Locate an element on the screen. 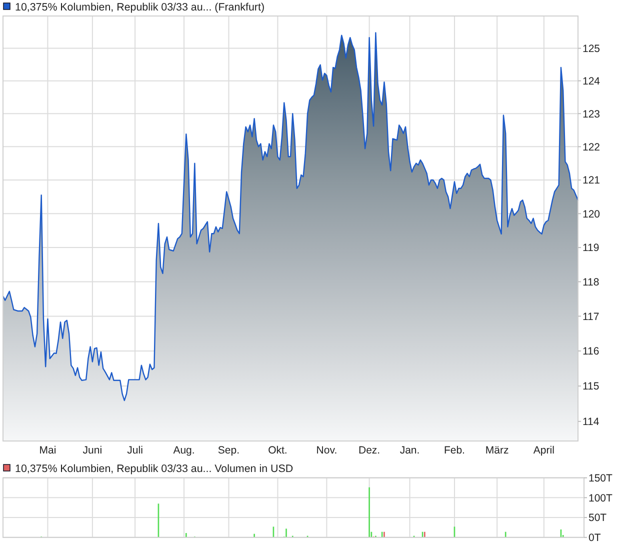 Image resolution: width=620 pixels, height=546 pixels. y-tick-label: 0T is located at coordinates (595, 538).